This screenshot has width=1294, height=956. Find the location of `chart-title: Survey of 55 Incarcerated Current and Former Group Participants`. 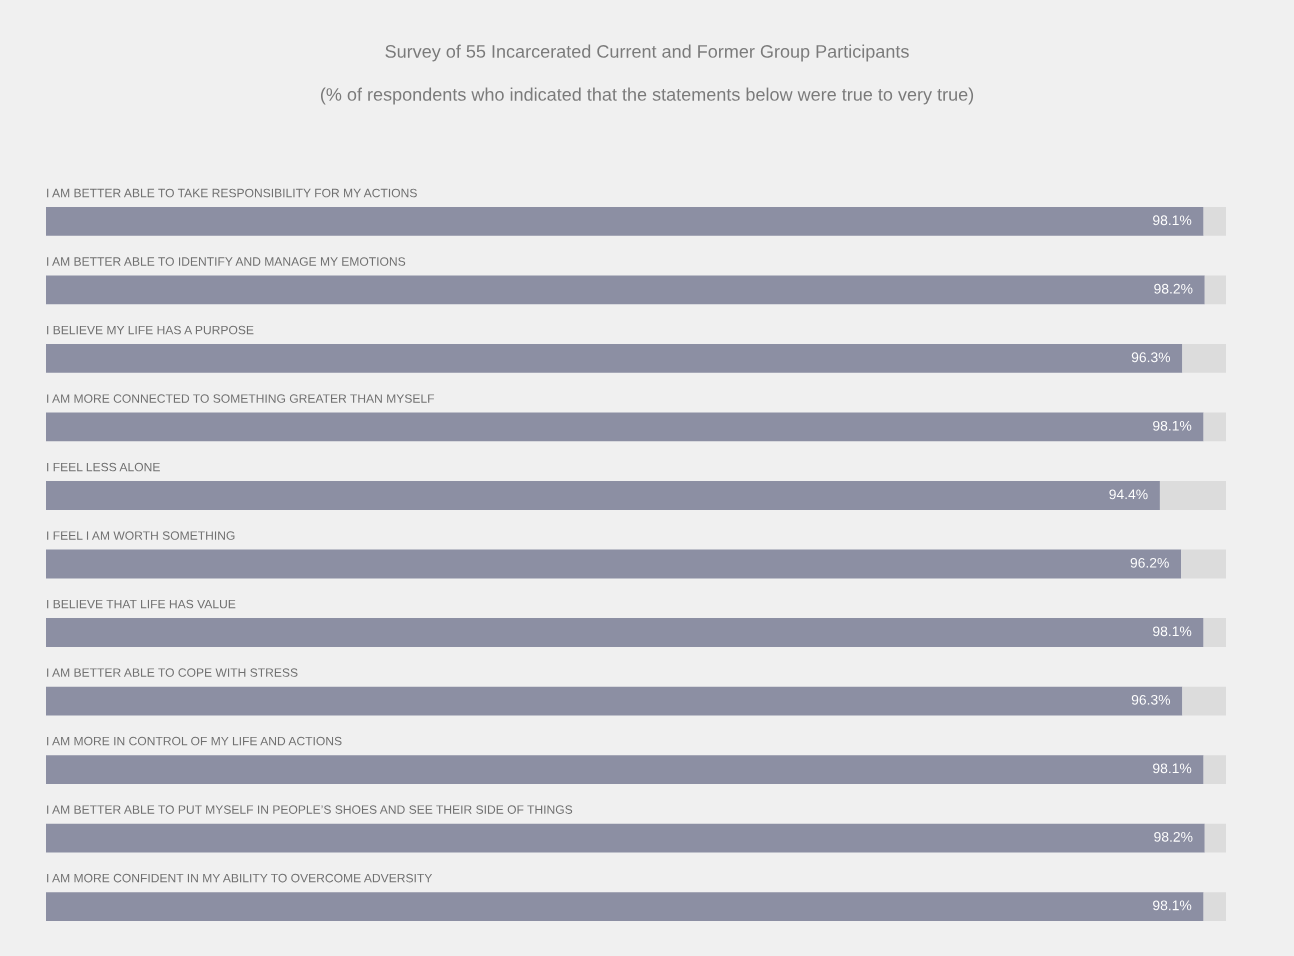

chart-title: Survey of 55 Incarcerated Current and Former Group Participants is located at coordinates (647, 53).